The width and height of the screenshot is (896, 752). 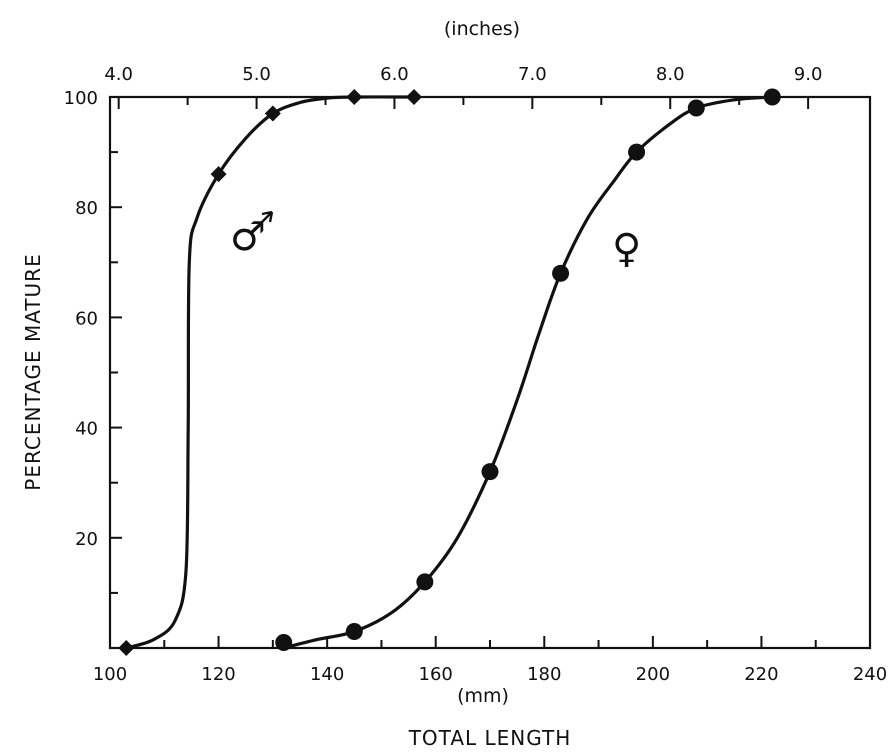 I want to click on x-tick-label: 120, so click(x=218, y=674).